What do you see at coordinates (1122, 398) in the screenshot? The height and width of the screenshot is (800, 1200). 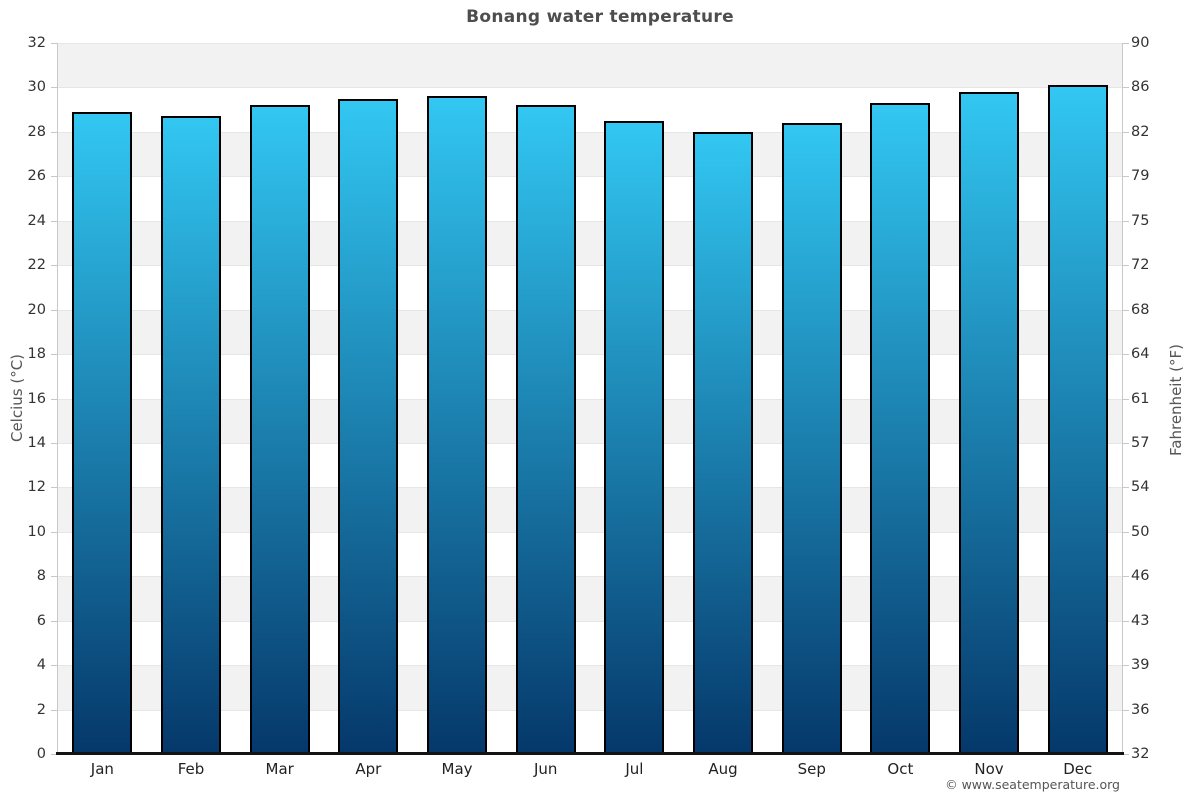 I see `y-axis-line-right` at bounding box center [1122, 398].